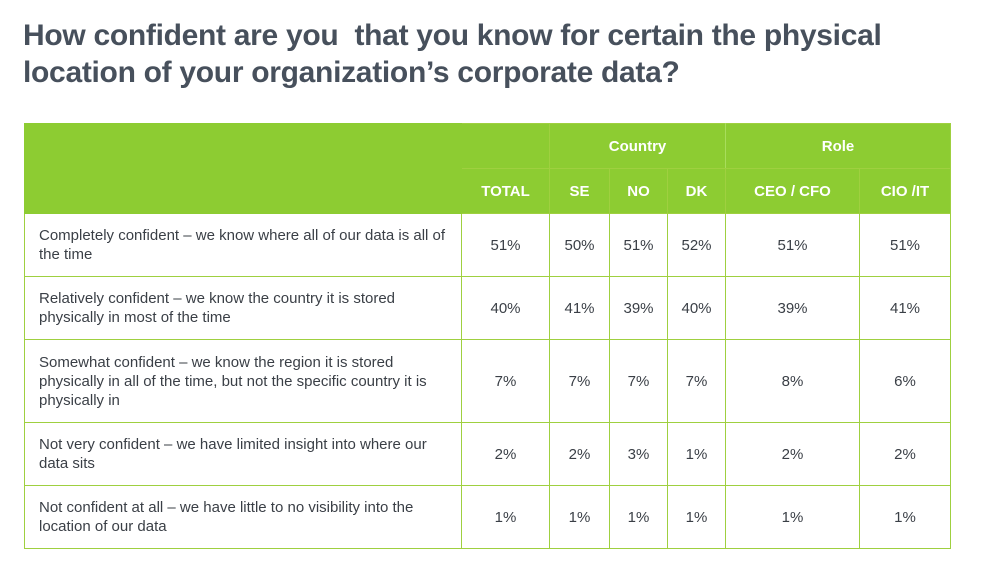  What do you see at coordinates (792, 454) in the screenshot?
I see `cell-ceo-cfo: 2%` at bounding box center [792, 454].